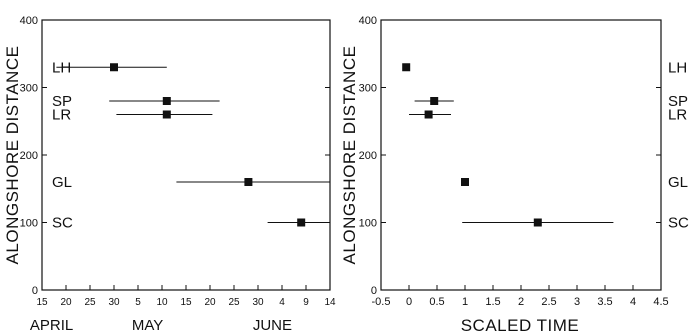  Describe the element at coordinates (12, 155) in the screenshot. I see `left-y-axis-title: ALONGSHORE DISTANCE` at that location.